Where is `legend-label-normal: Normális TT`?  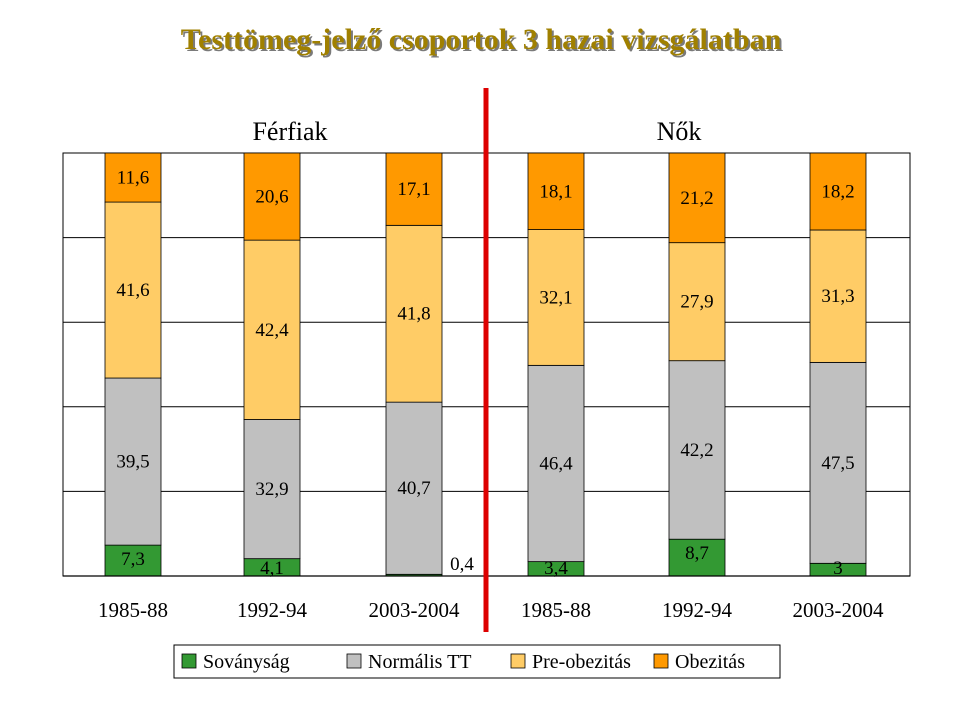 legend-label-normal: Normális TT is located at coordinates (420, 662).